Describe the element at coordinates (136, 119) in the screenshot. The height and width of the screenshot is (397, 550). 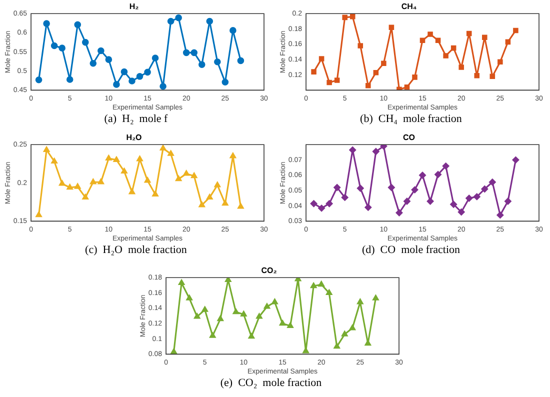
I see `text: (a) H₂ mole f` at that location.